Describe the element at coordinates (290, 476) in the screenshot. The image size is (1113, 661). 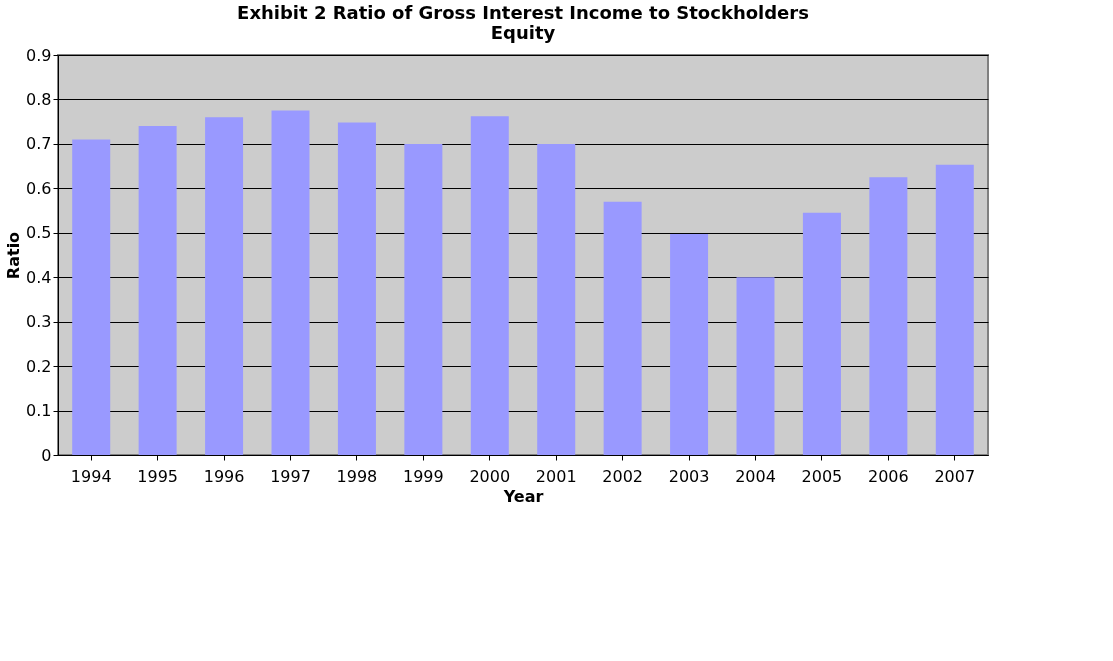
I see `x-tick-label: 1997` at that location.